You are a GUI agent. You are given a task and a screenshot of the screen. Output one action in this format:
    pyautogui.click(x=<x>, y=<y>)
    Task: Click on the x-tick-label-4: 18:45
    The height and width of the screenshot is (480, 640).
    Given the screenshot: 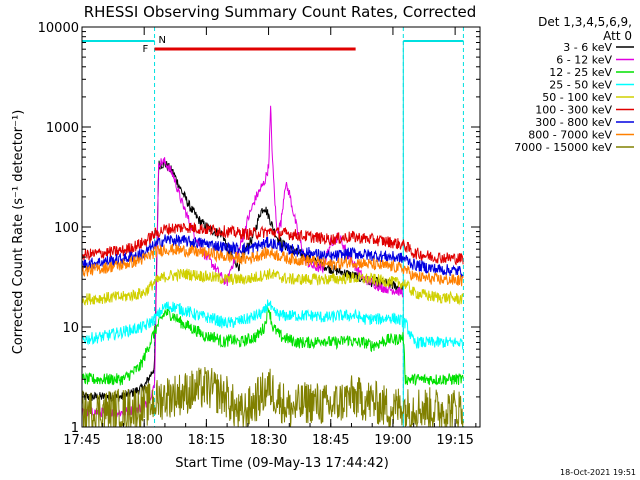 What is the action you would take?
    pyautogui.click(x=330, y=440)
    